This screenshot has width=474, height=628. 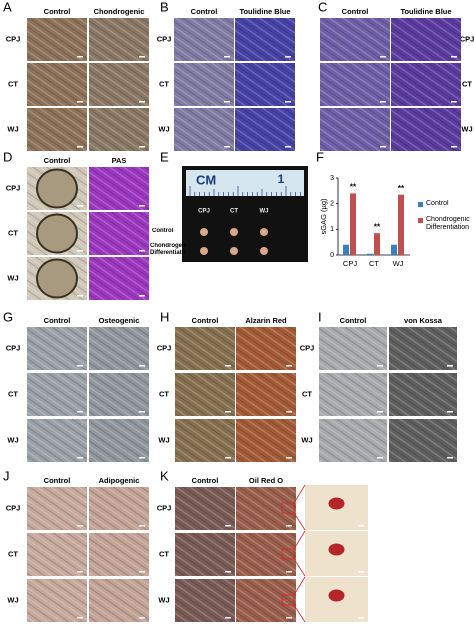 What do you see at coordinates (320, 316) in the screenshot?
I see `panel-letter: I` at bounding box center [320, 316].